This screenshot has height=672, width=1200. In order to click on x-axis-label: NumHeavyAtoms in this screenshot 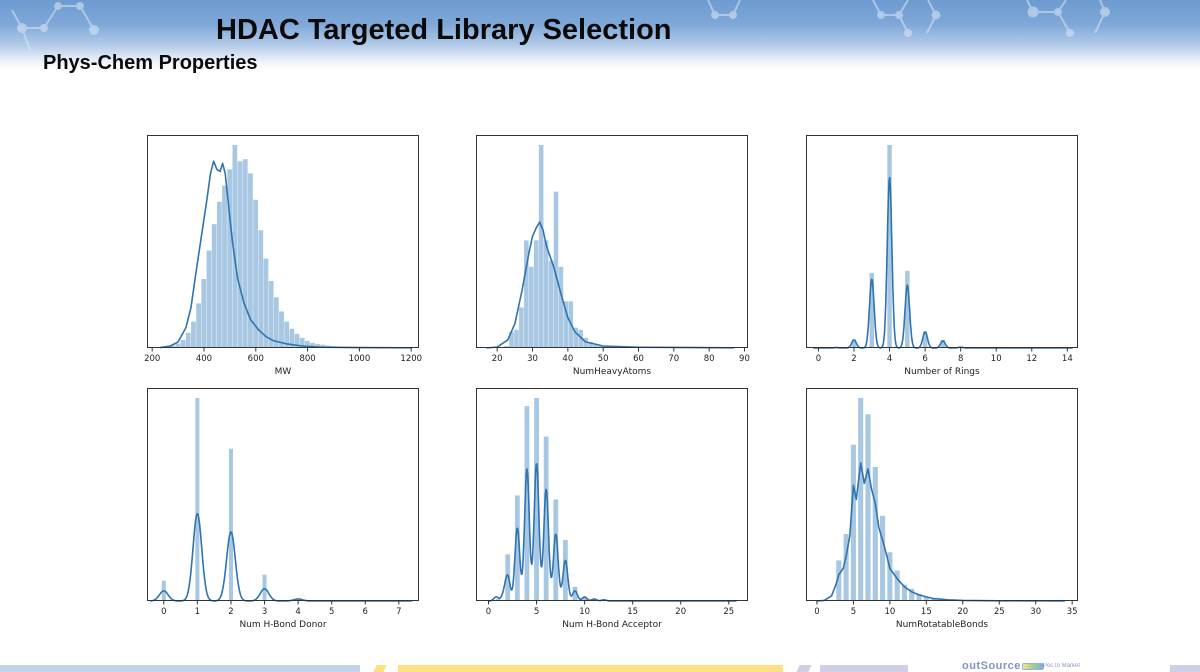, I will do `click(612, 372)`.